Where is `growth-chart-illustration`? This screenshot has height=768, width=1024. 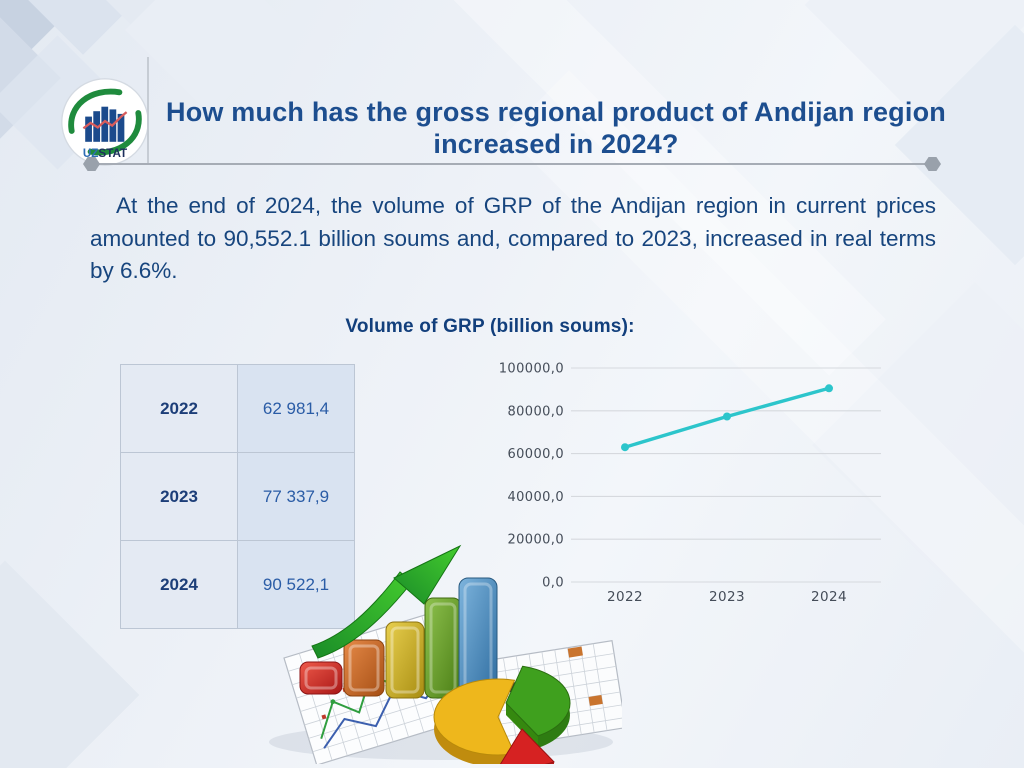 growth-chart-illustration is located at coordinates (445, 654).